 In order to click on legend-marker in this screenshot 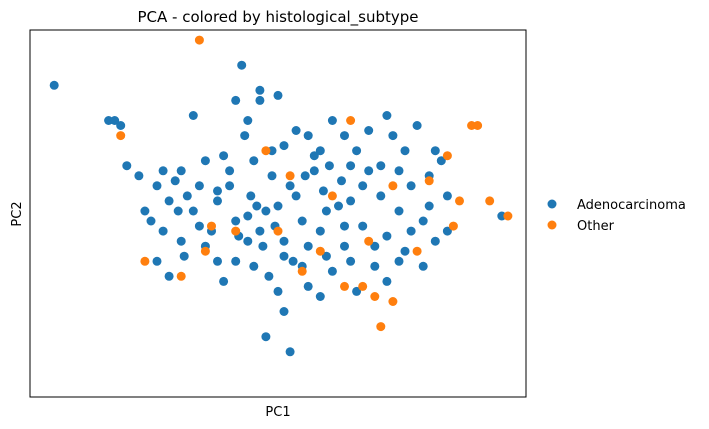, I will do `click(552, 204)`.